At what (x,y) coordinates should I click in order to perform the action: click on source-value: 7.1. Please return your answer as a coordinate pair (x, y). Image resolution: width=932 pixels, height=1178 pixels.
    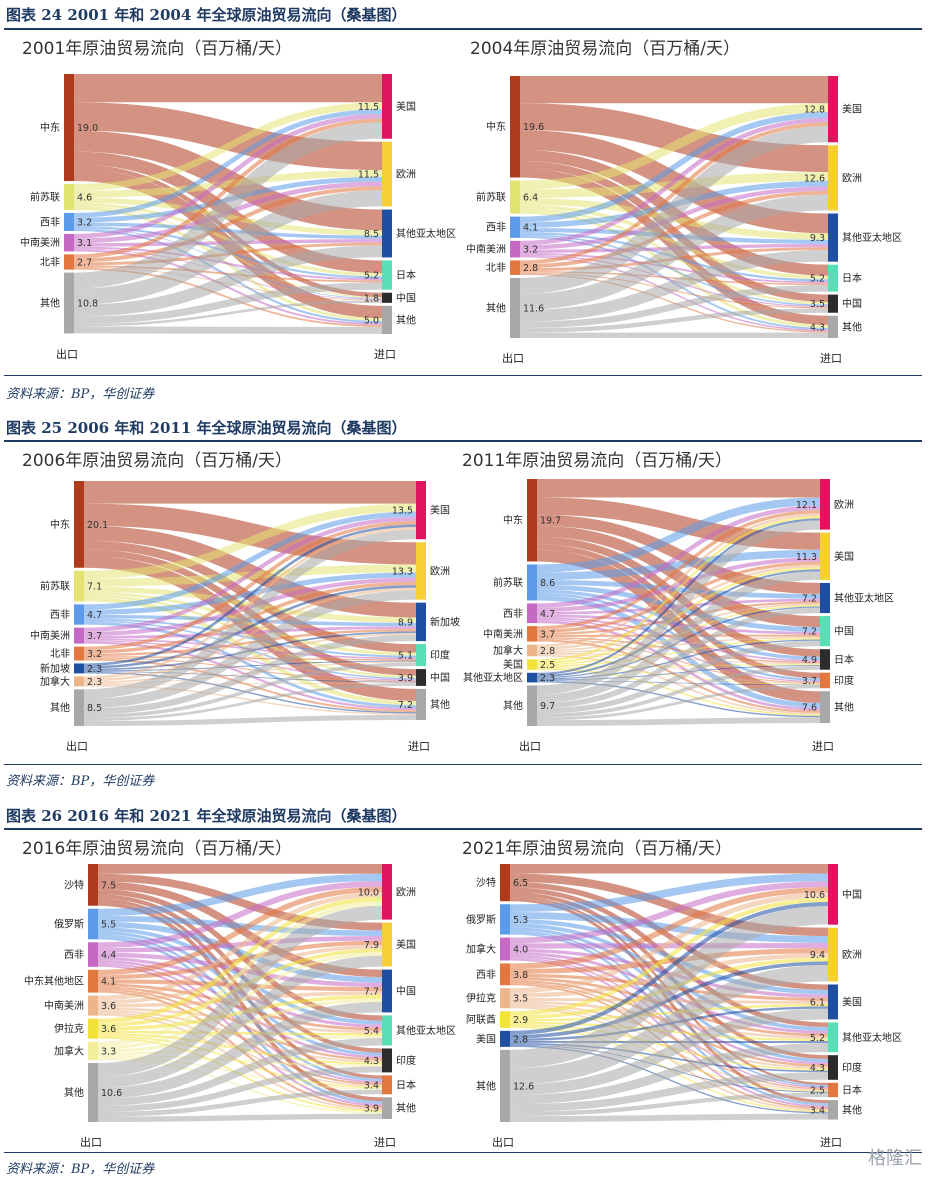
    Looking at the image, I should click on (94, 587).